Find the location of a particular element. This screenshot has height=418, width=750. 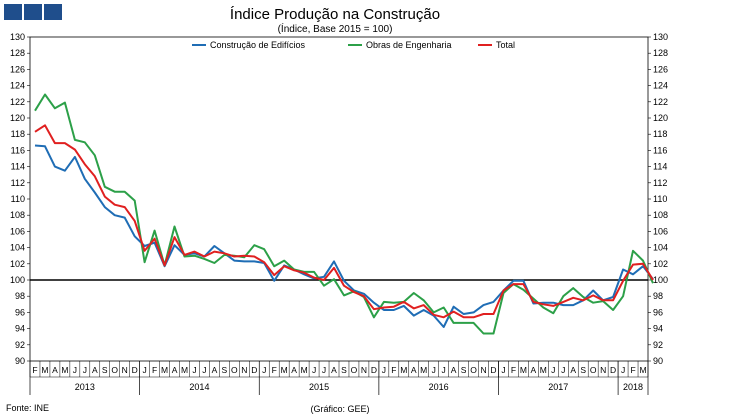

y-tick-label-left: 104 is located at coordinates (17, 248).